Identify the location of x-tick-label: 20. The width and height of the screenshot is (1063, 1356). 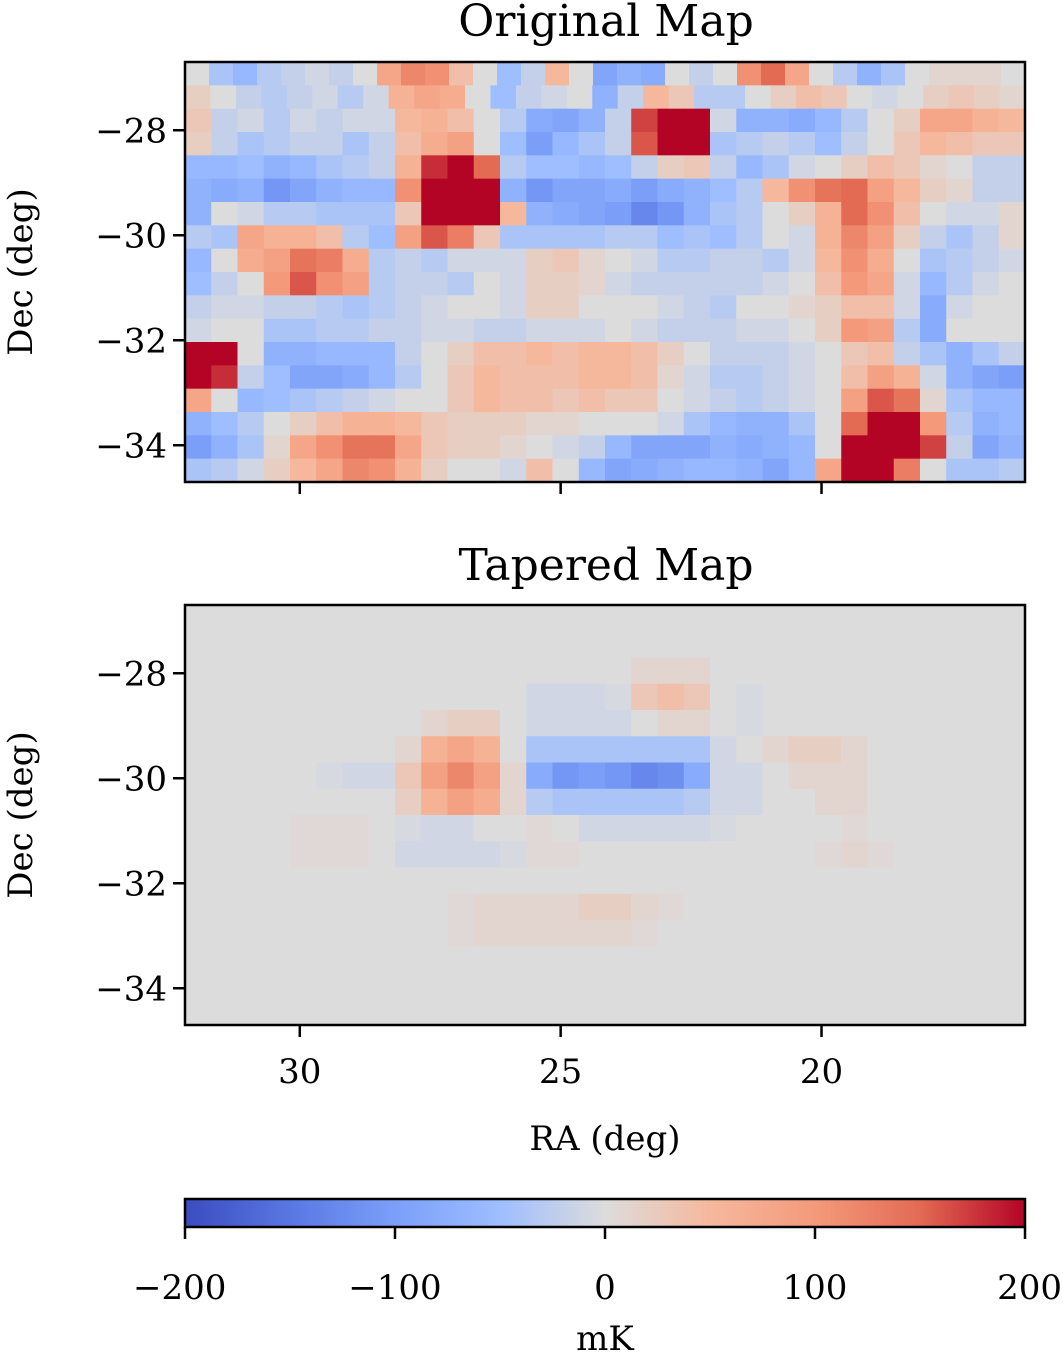
(821, 1072).